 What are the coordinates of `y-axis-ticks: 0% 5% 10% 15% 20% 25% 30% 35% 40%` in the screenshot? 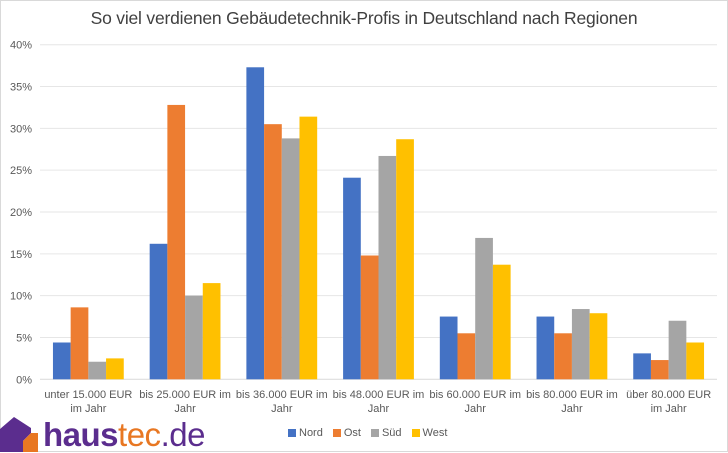 It's located at (21, 213).